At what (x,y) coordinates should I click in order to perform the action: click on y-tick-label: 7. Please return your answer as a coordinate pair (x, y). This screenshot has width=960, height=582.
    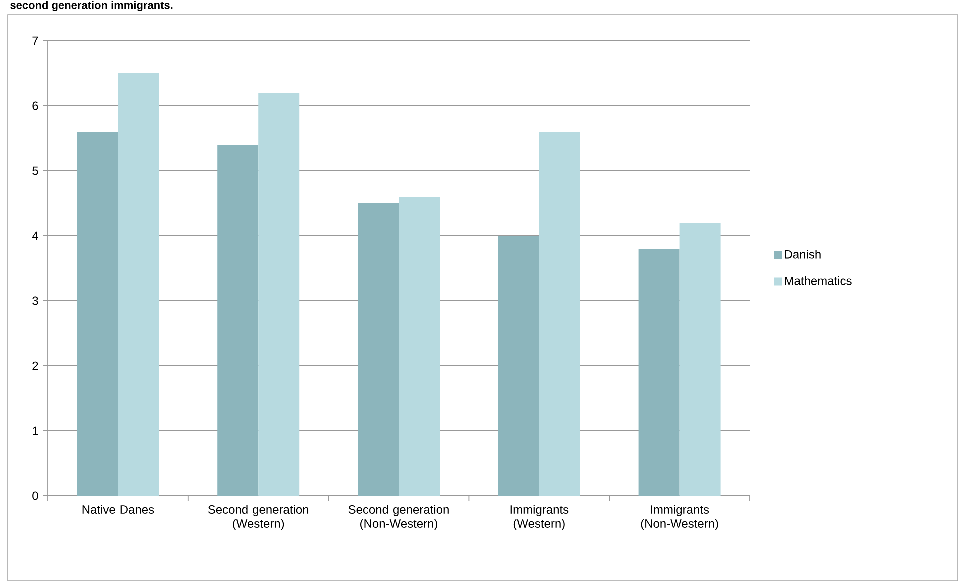
    Looking at the image, I should click on (35, 41).